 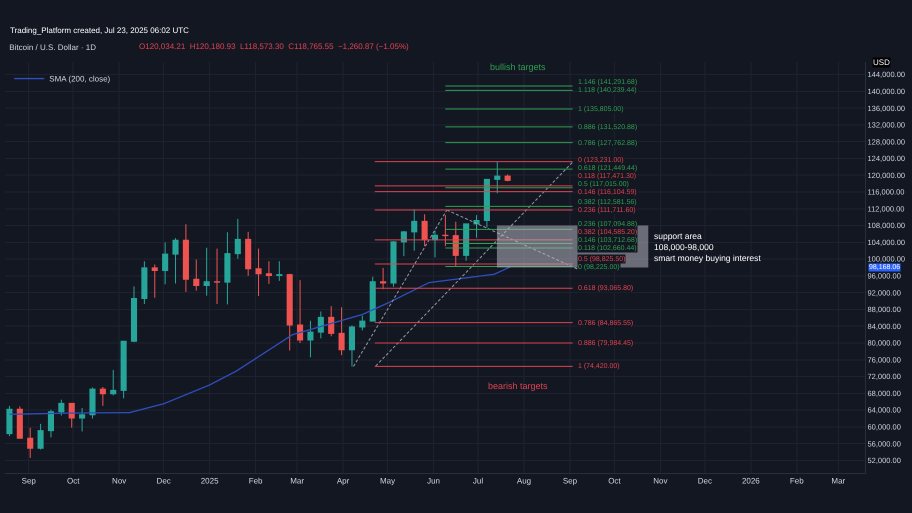 What do you see at coordinates (478, 481) in the screenshot?
I see `x-tick-label: Jul` at bounding box center [478, 481].